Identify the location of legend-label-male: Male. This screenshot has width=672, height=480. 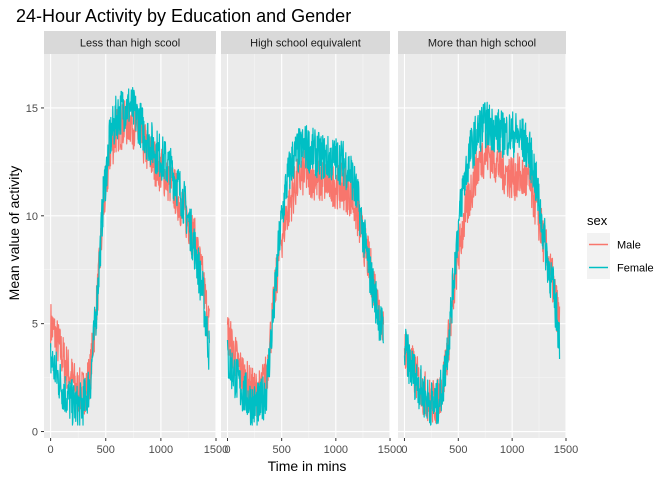
(629, 246).